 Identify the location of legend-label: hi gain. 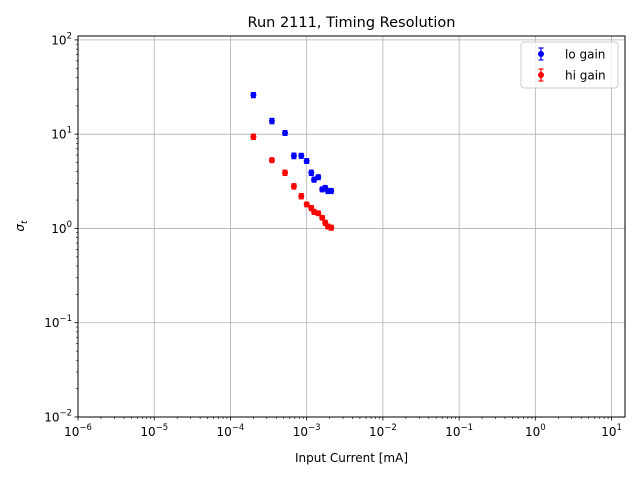
(585, 76).